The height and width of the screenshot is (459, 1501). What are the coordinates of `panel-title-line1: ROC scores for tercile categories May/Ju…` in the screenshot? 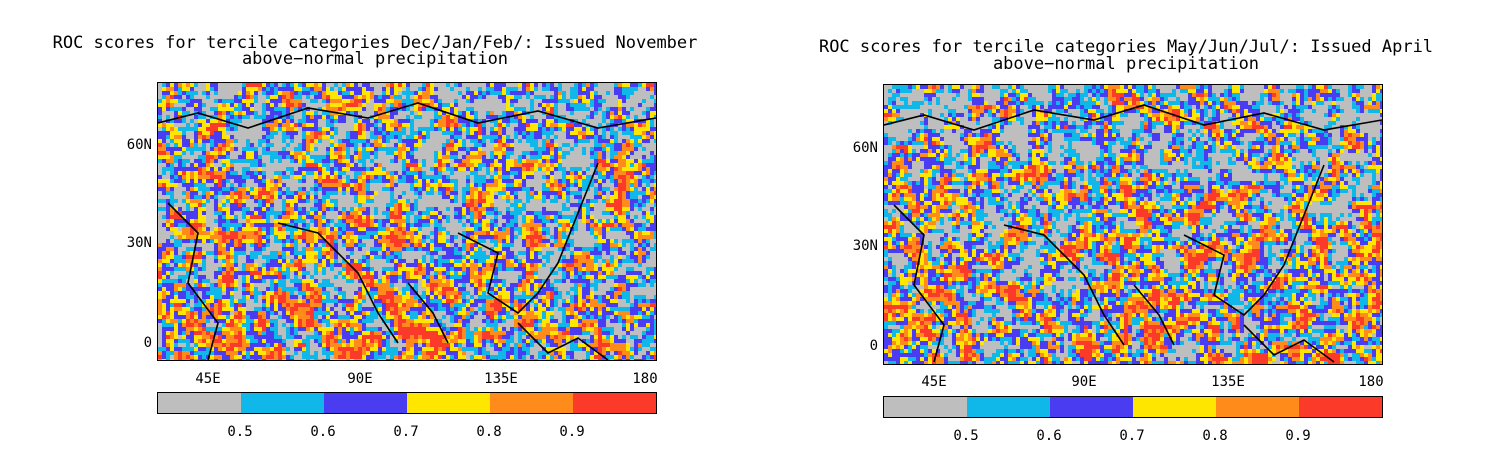 It's located at (1126, 47).